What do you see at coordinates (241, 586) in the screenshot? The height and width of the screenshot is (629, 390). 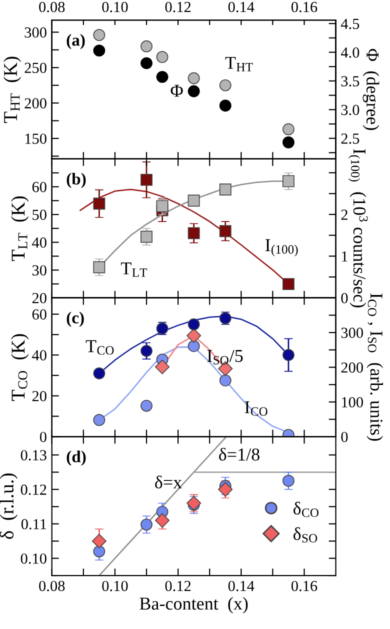 I see `x-tick-label: 0.14` at bounding box center [241, 586].